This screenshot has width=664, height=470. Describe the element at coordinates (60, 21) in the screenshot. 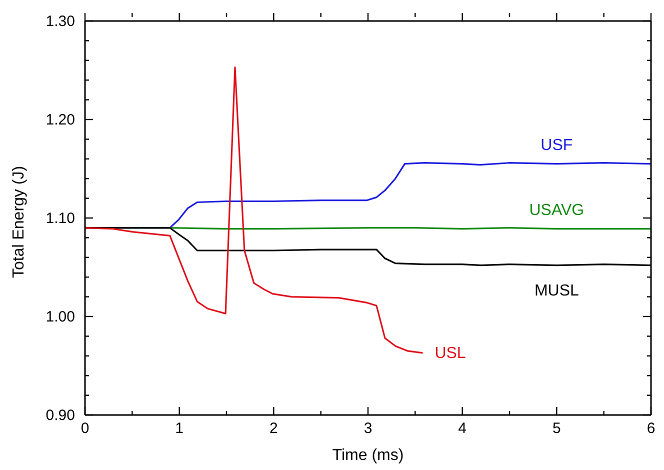

I see `y-tick-label: 1.30` at that location.